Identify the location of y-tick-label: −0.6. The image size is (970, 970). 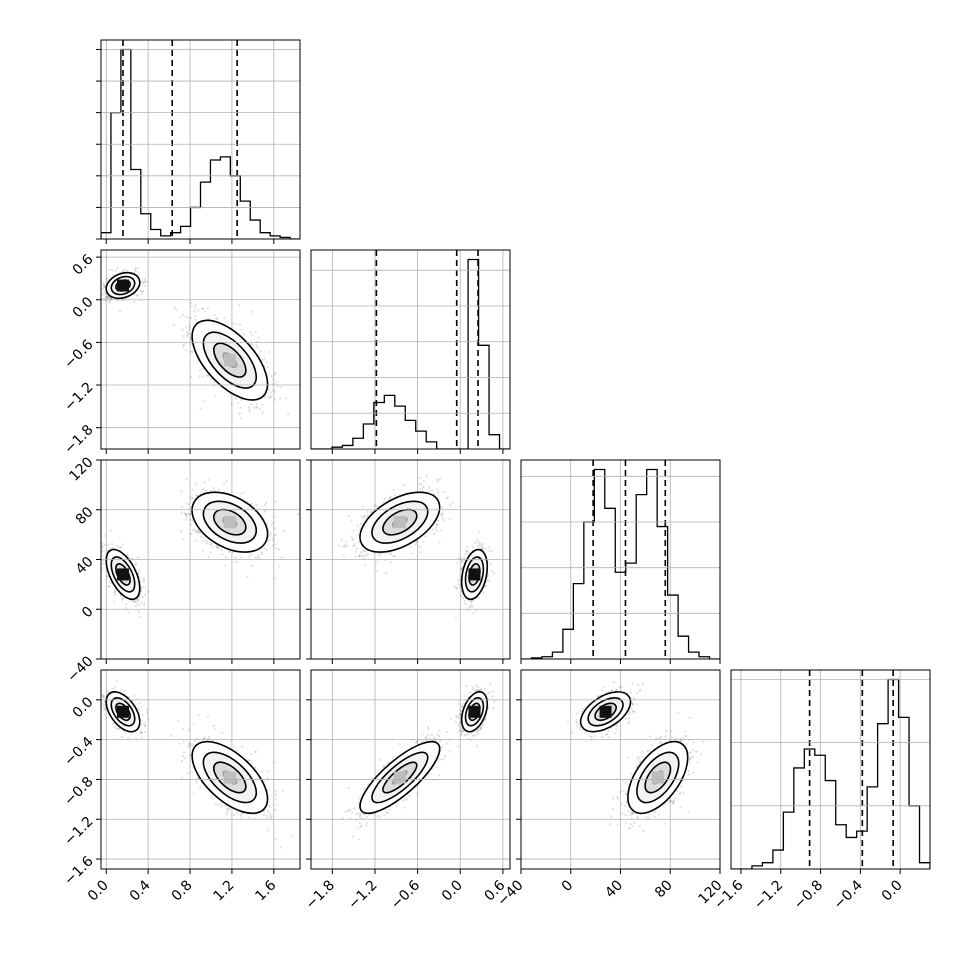
(78, 354).